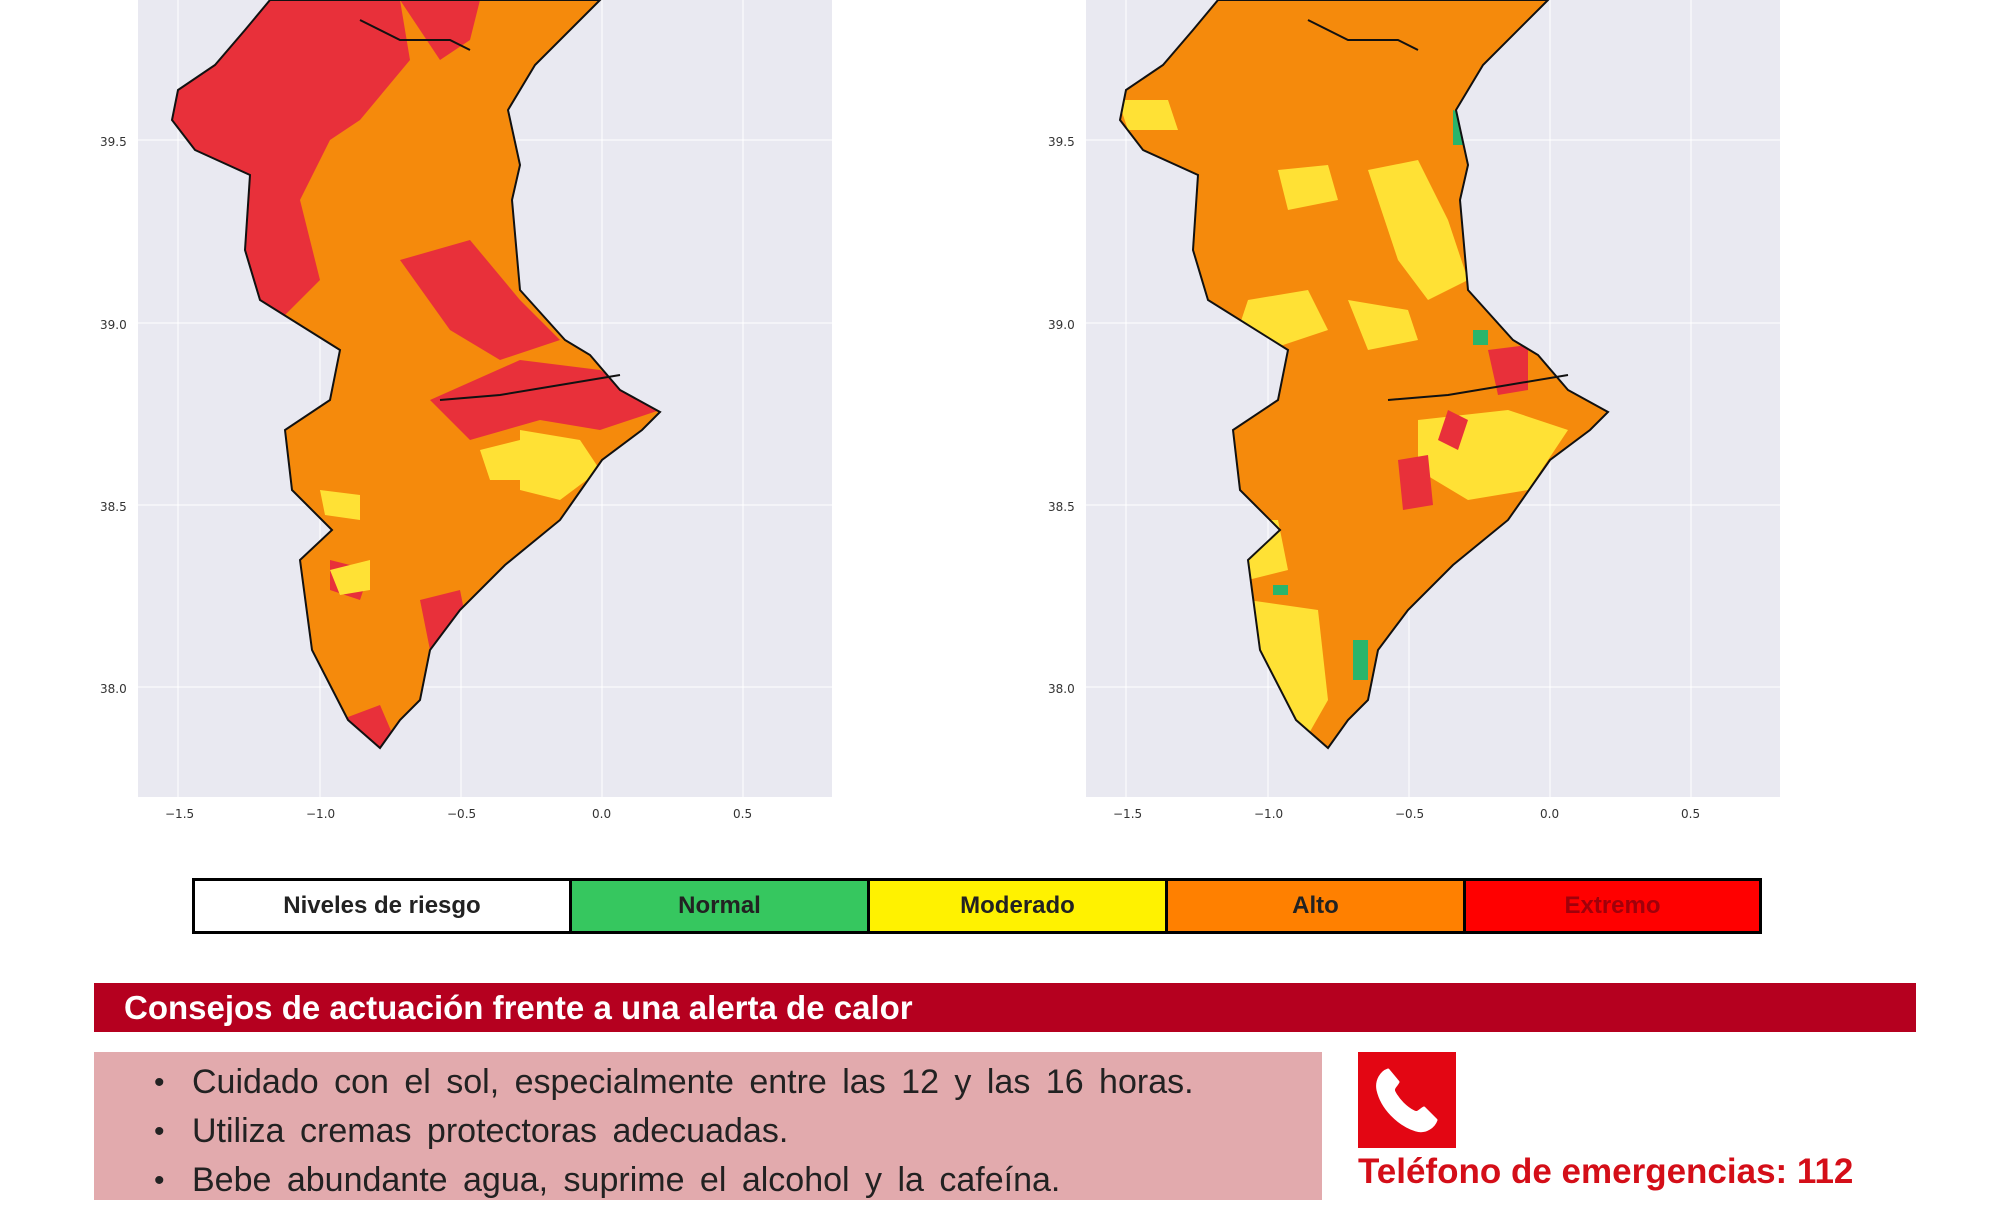 The width and height of the screenshot is (2000, 1205). What do you see at coordinates (461, 814) in the screenshot?
I see `map-left-xtick: −0.5` at bounding box center [461, 814].